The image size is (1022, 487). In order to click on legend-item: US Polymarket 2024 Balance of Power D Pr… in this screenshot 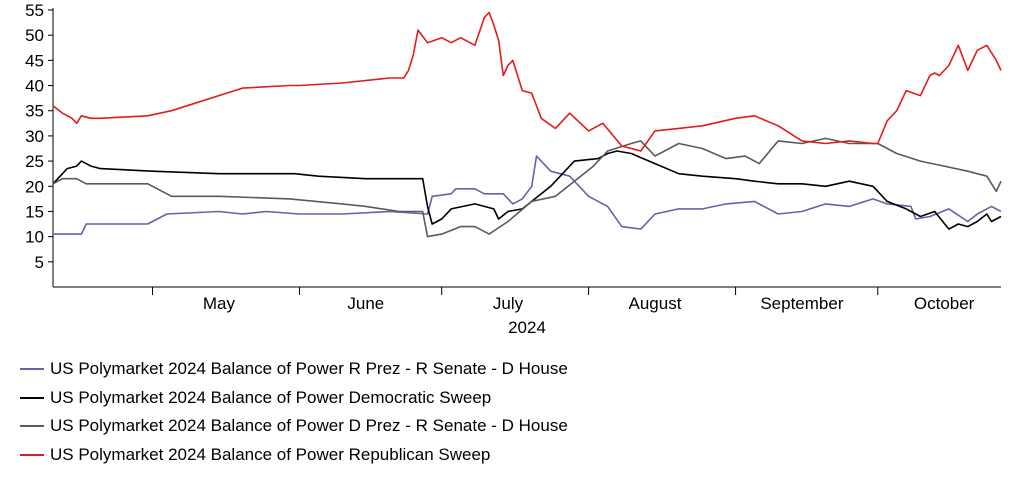, I will do `click(294, 426)`.